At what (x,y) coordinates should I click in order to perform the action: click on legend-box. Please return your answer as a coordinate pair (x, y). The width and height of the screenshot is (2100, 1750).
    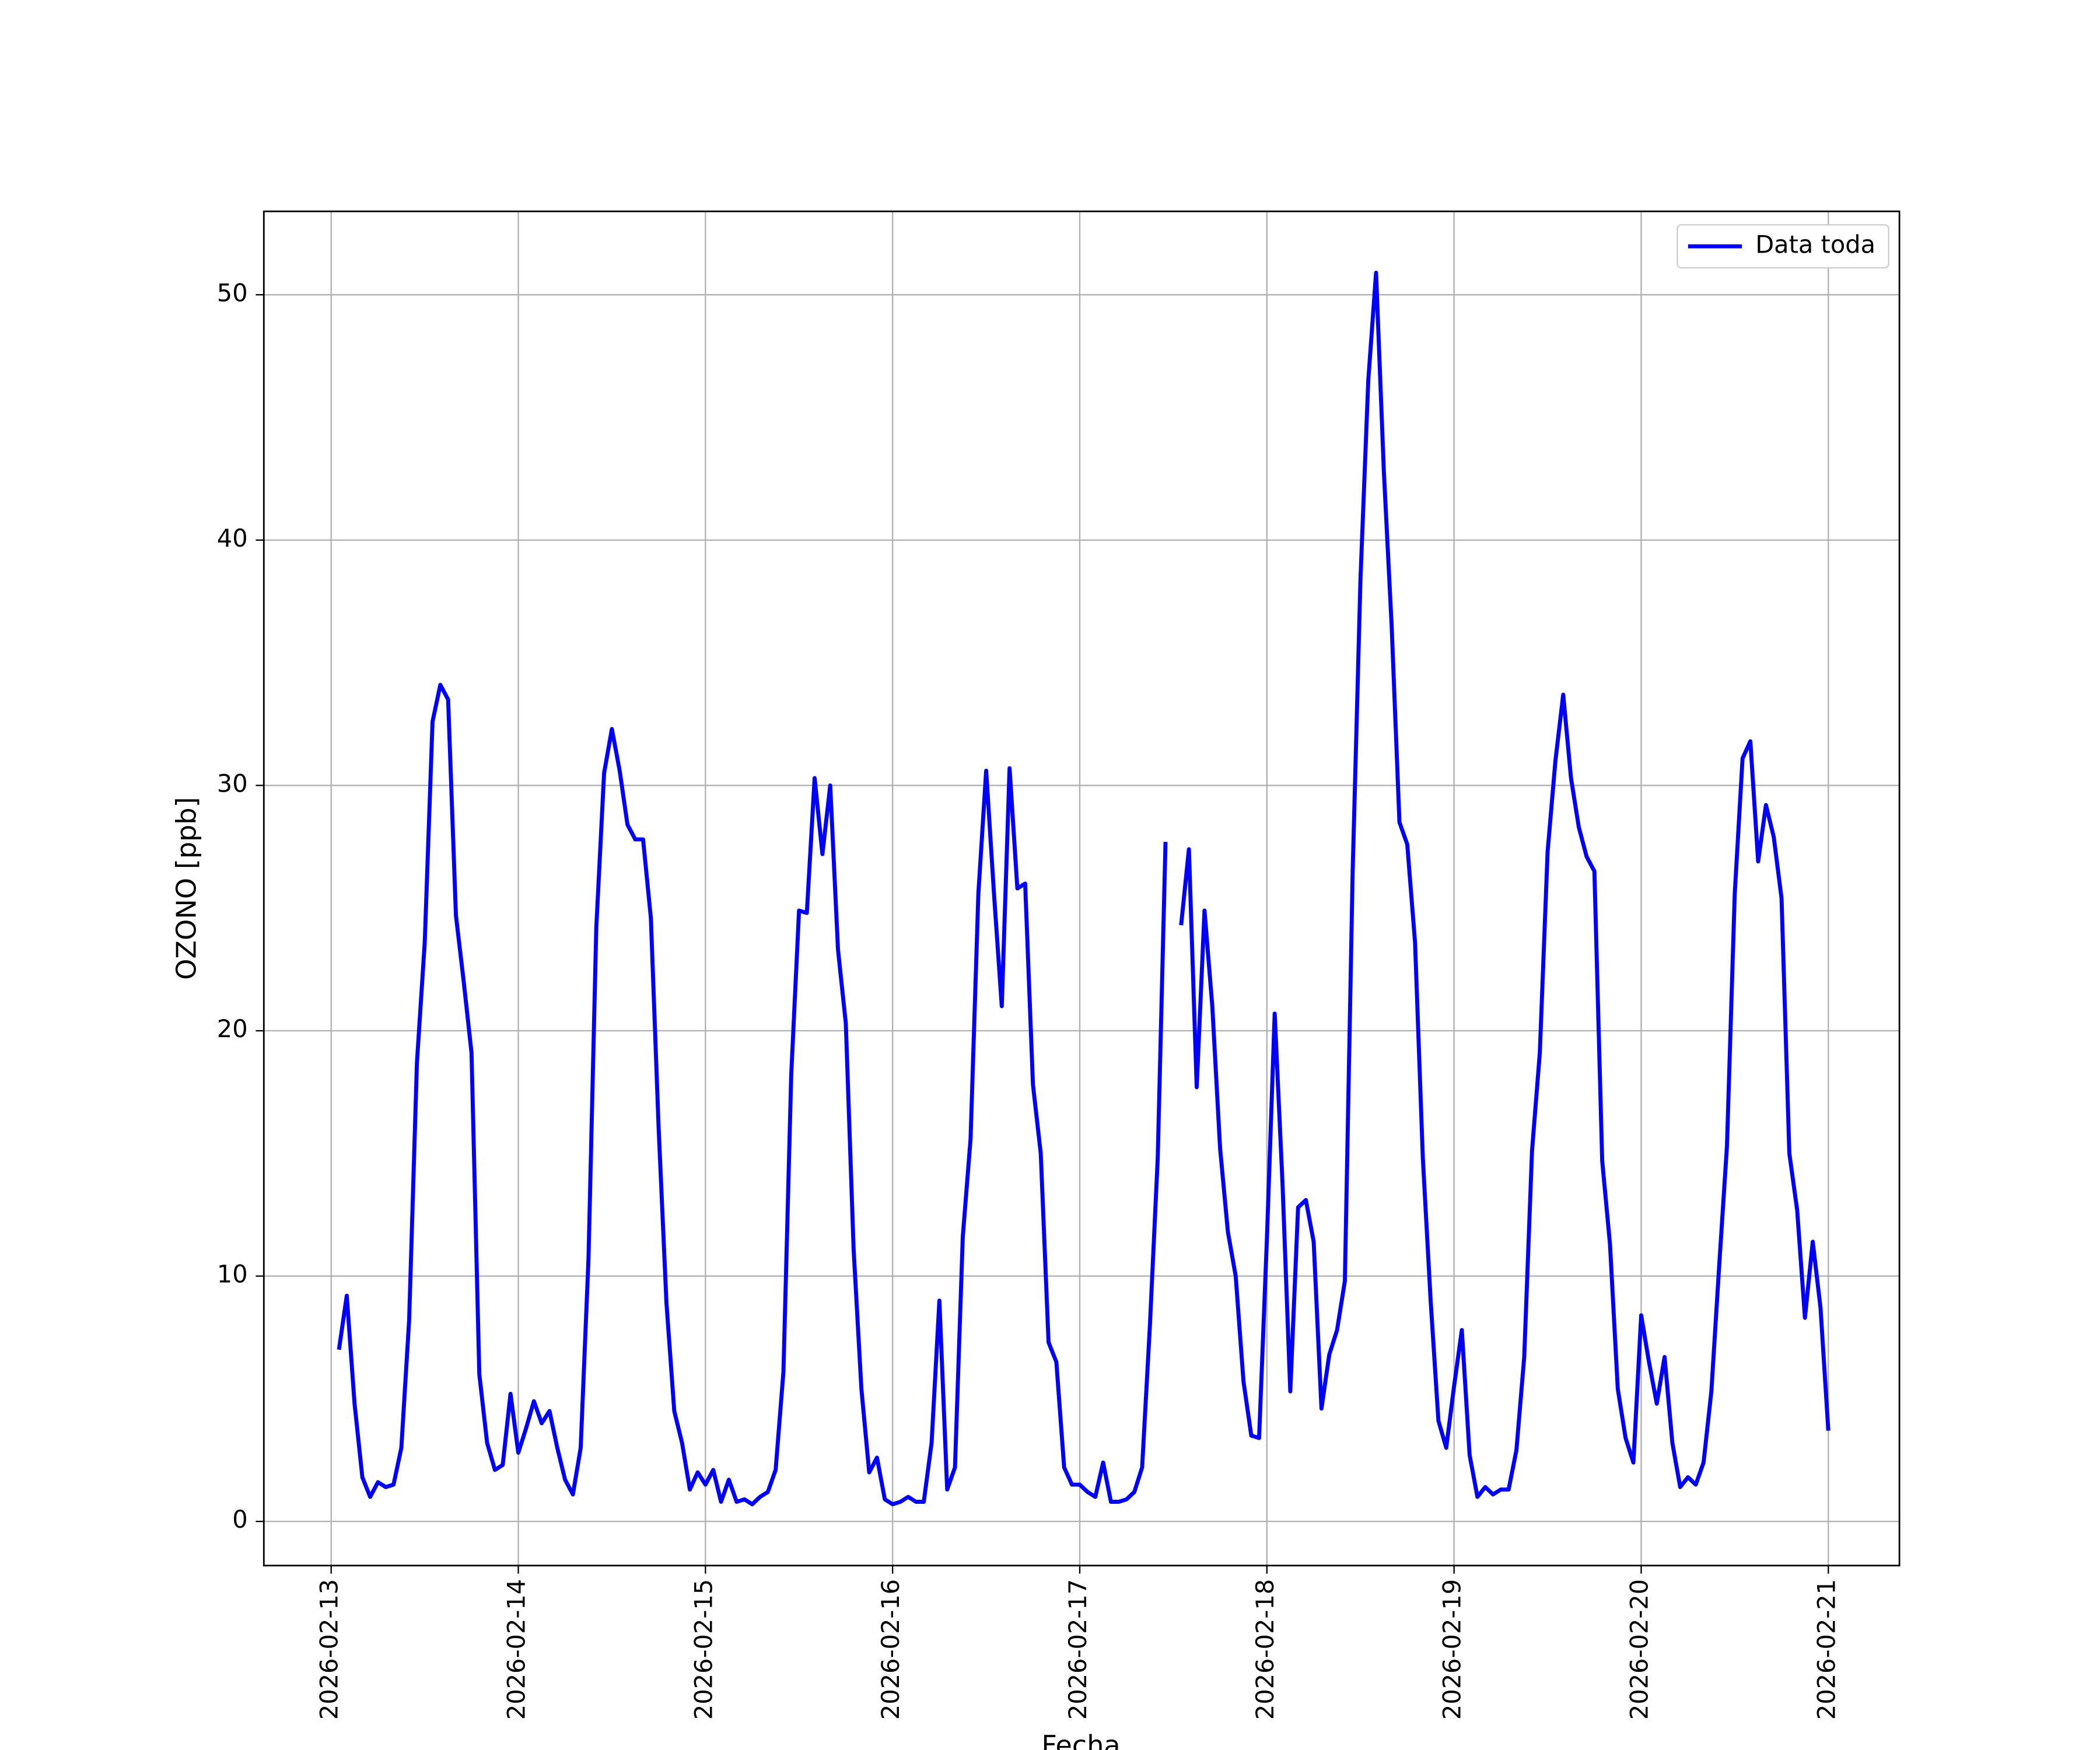
    Looking at the image, I should click on (1782, 246).